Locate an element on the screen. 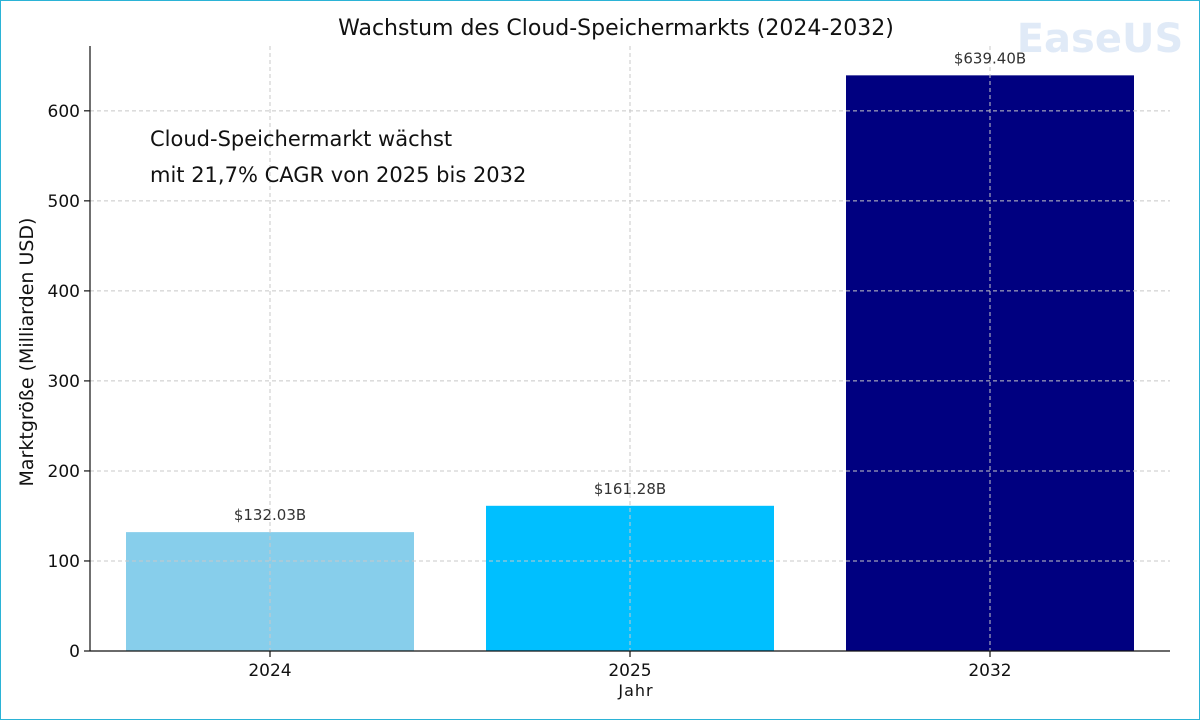  y-axis-tick-labels: 0 100 200 300 400 500 600 is located at coordinates (69, 382).